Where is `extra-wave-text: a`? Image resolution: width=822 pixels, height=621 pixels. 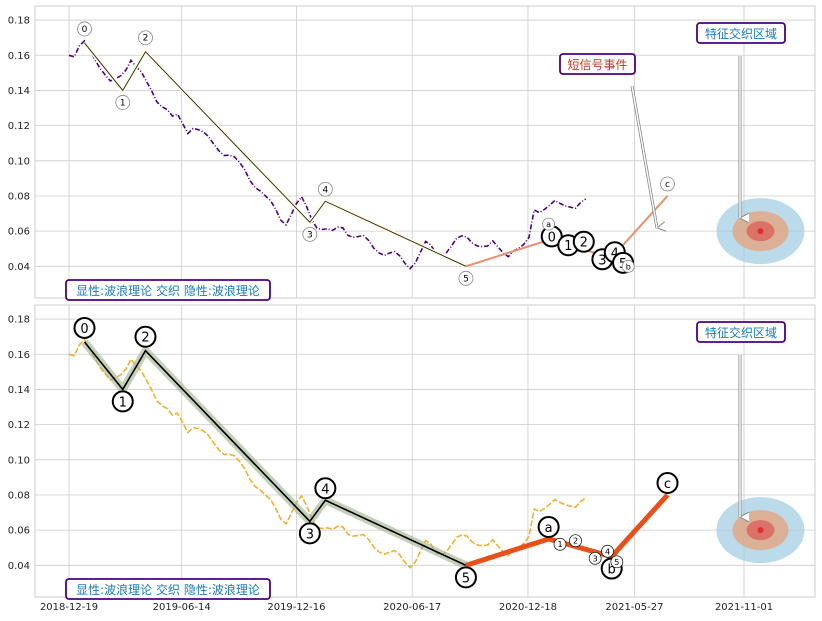 extra-wave-text: a is located at coordinates (548, 224).